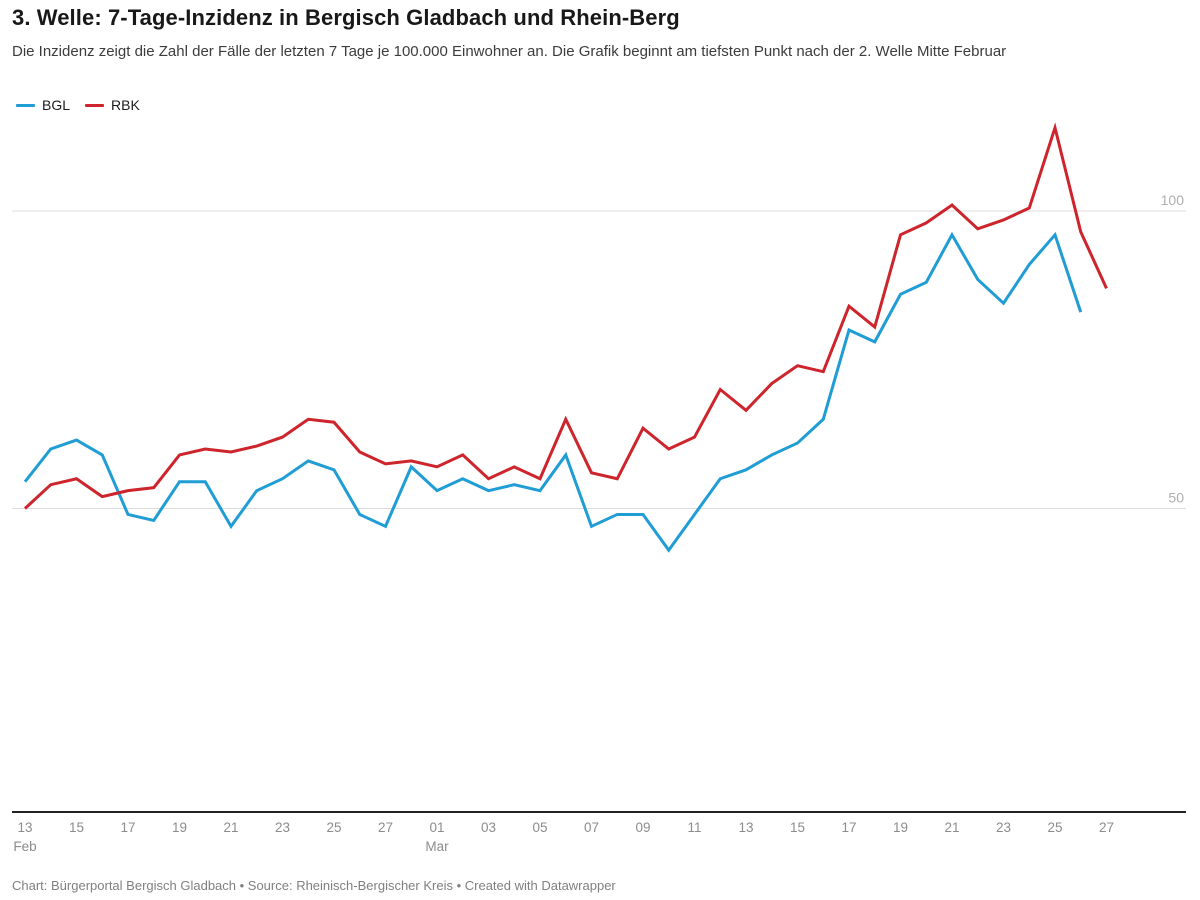  What do you see at coordinates (694, 827) in the screenshot?
I see `x-tick-label-11: 11` at bounding box center [694, 827].